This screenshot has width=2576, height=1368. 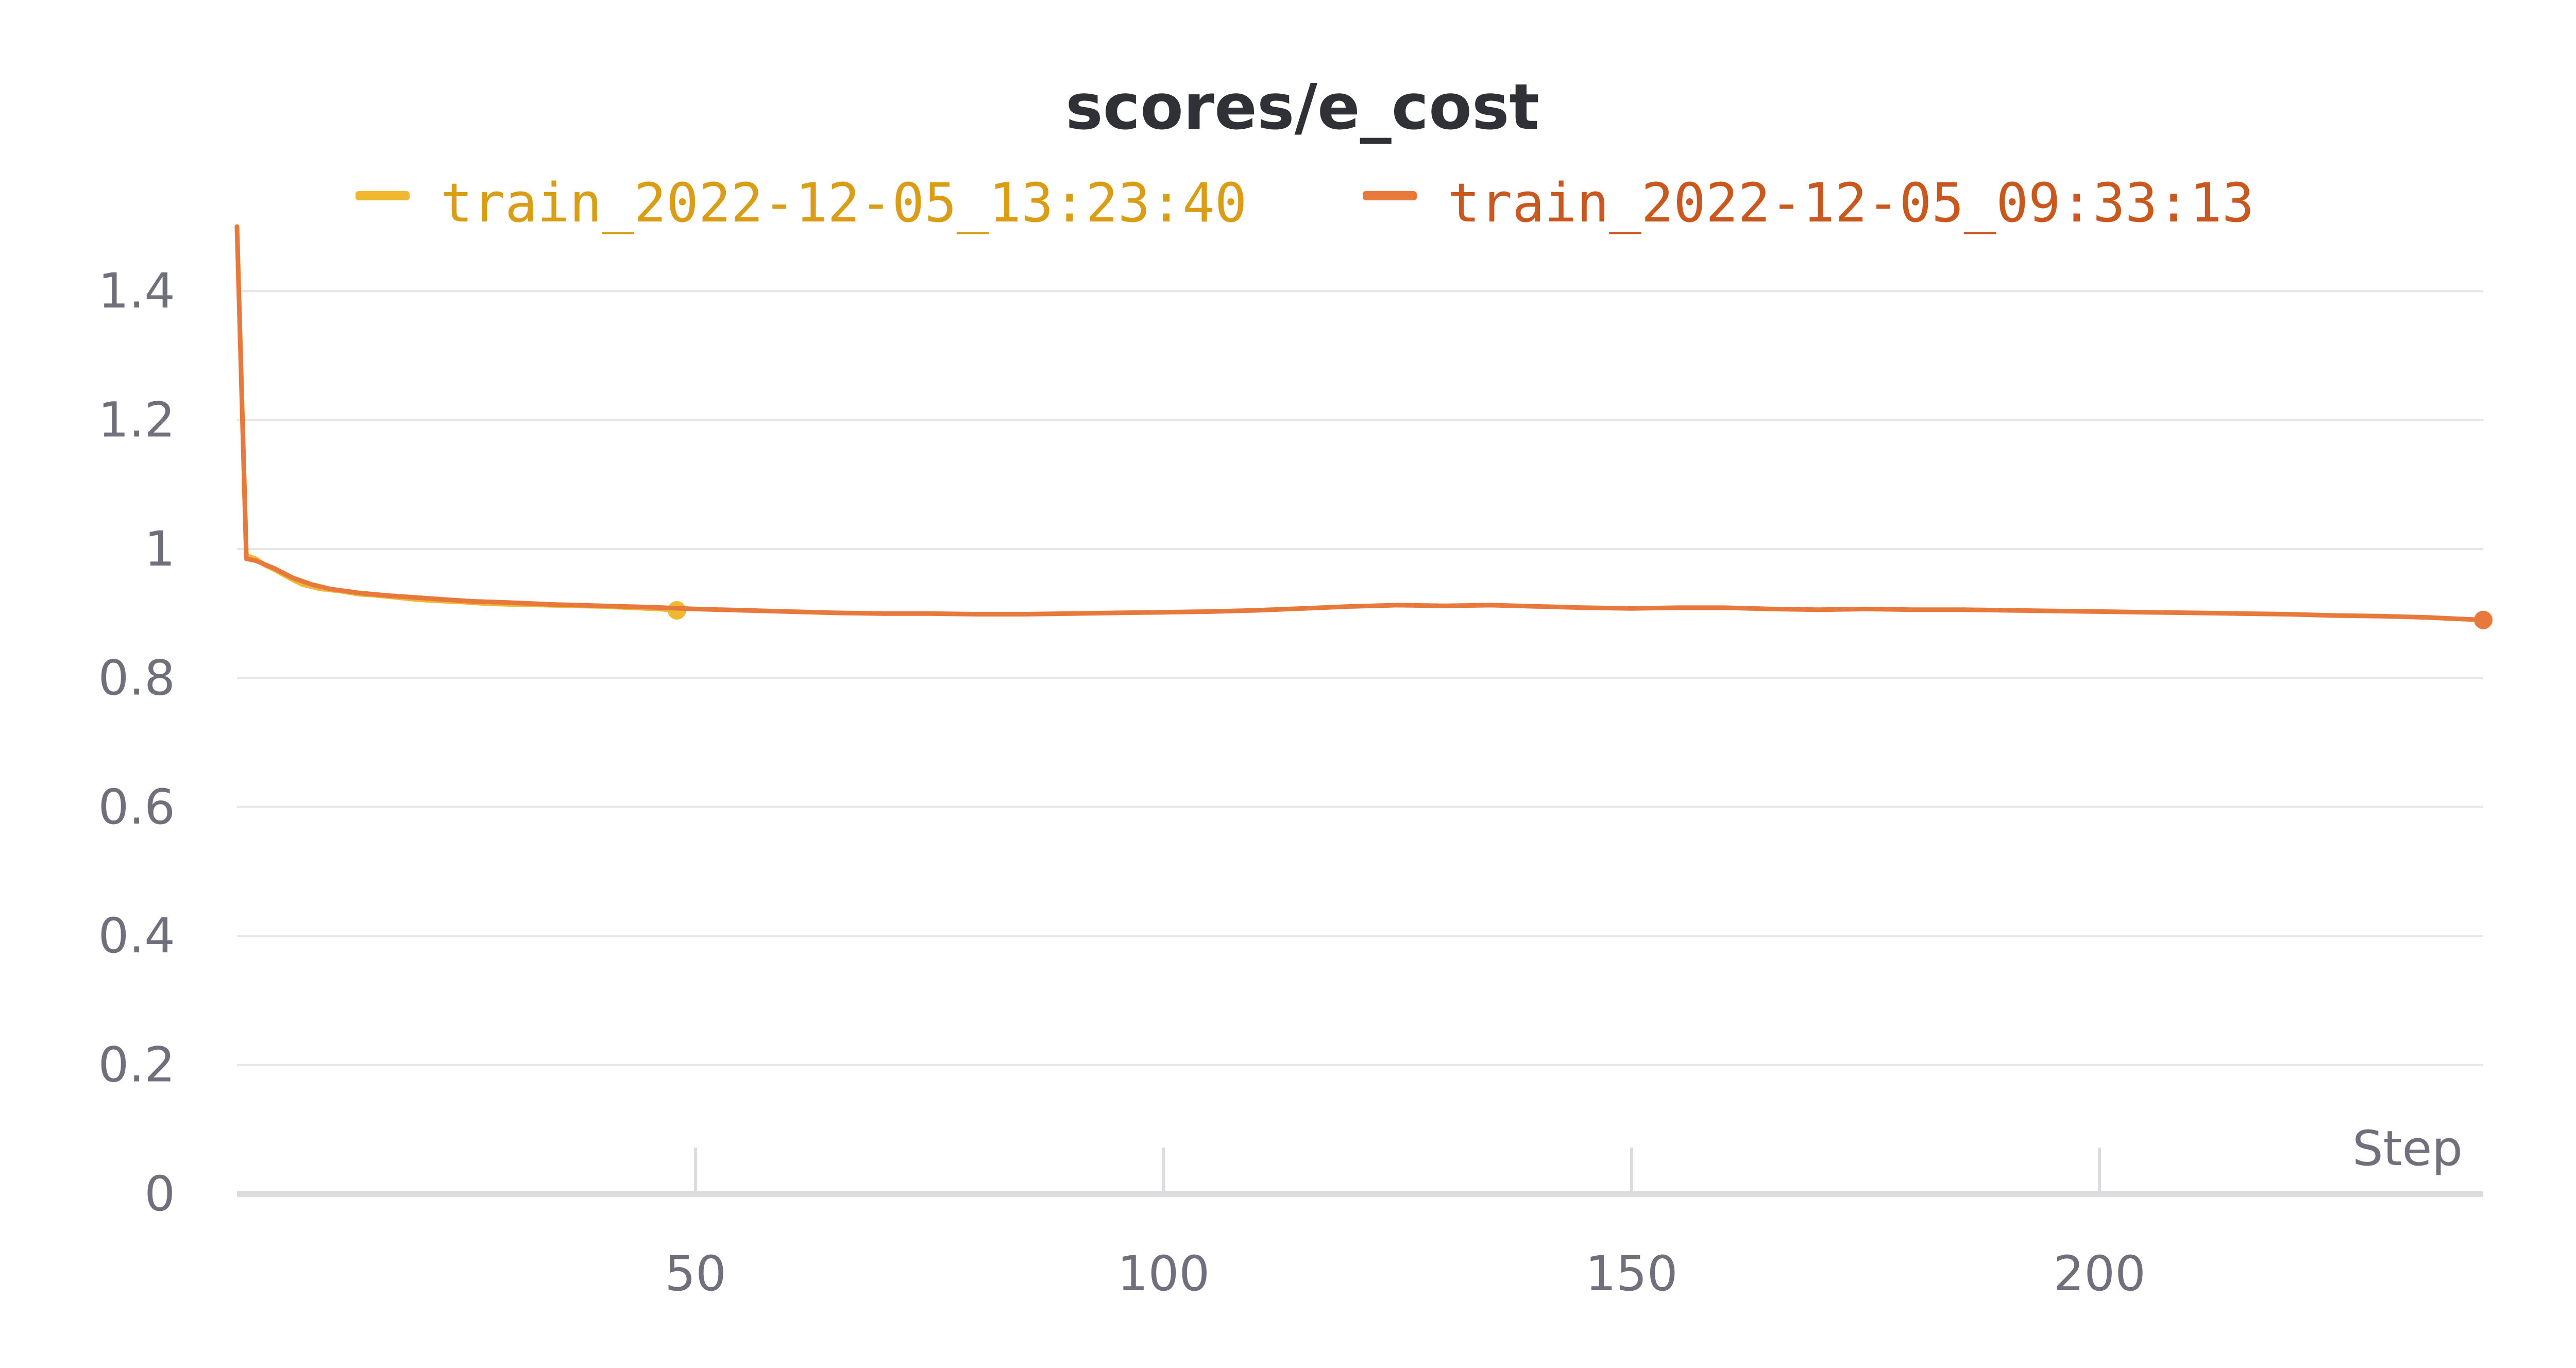 What do you see at coordinates (1302, 107) in the screenshot?
I see `chart-title: scores/e_cost` at bounding box center [1302, 107].